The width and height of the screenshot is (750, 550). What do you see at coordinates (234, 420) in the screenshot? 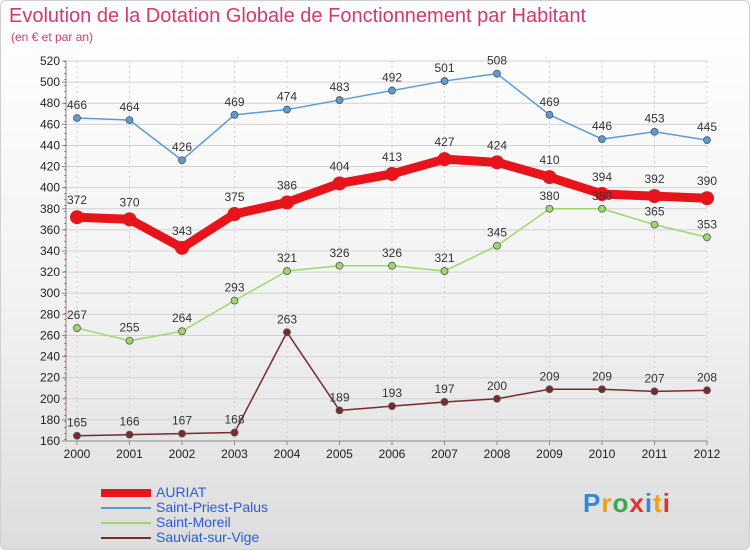
I see `data-label: 168` at bounding box center [234, 420].